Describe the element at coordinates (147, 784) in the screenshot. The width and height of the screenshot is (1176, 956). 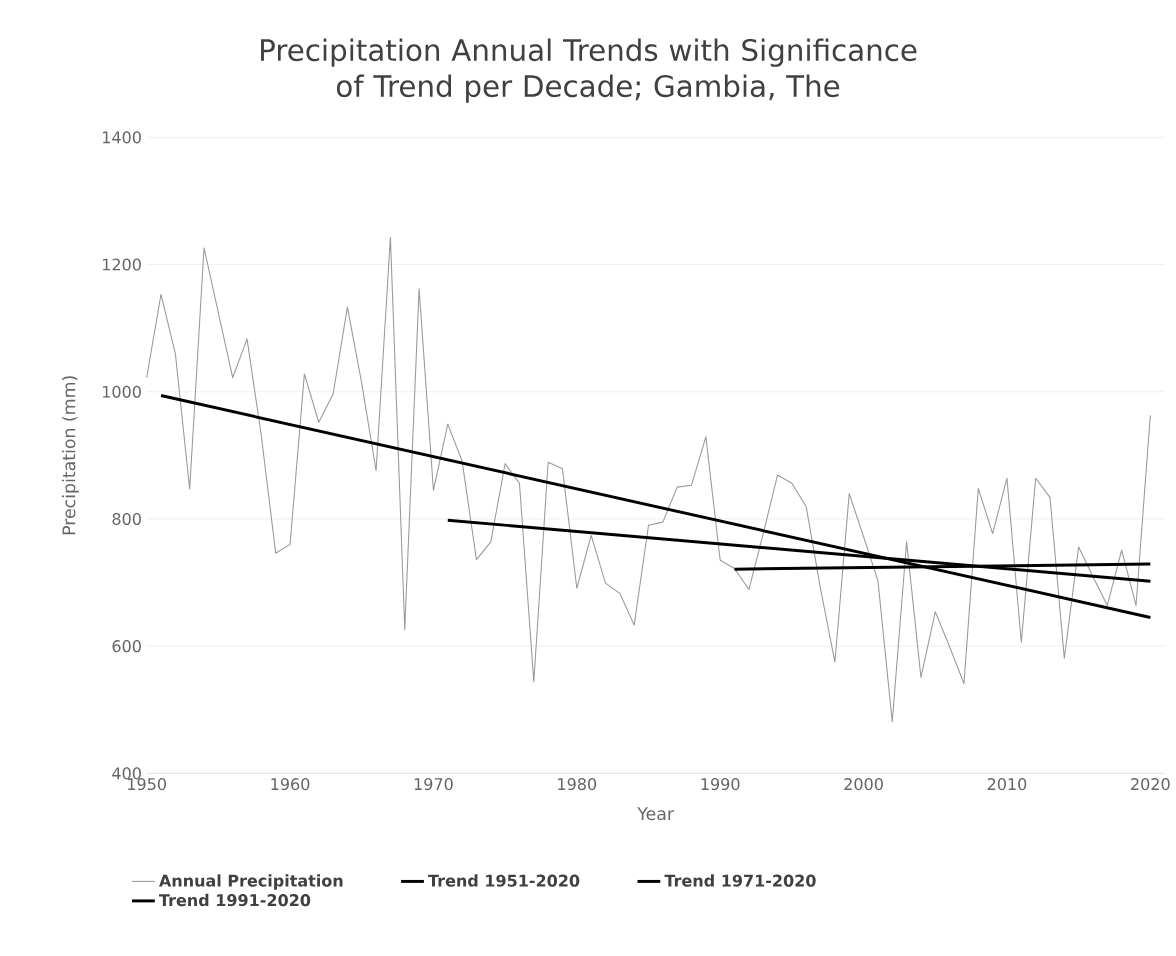
I see `x-tick-label: 1950` at that location.